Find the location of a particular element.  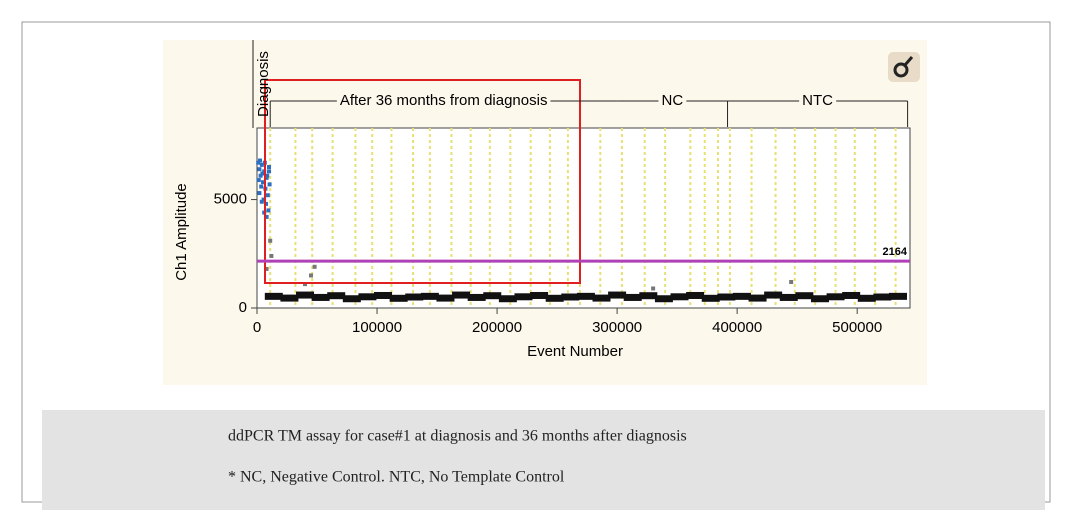

bracket-label: NTC is located at coordinates (817, 100).